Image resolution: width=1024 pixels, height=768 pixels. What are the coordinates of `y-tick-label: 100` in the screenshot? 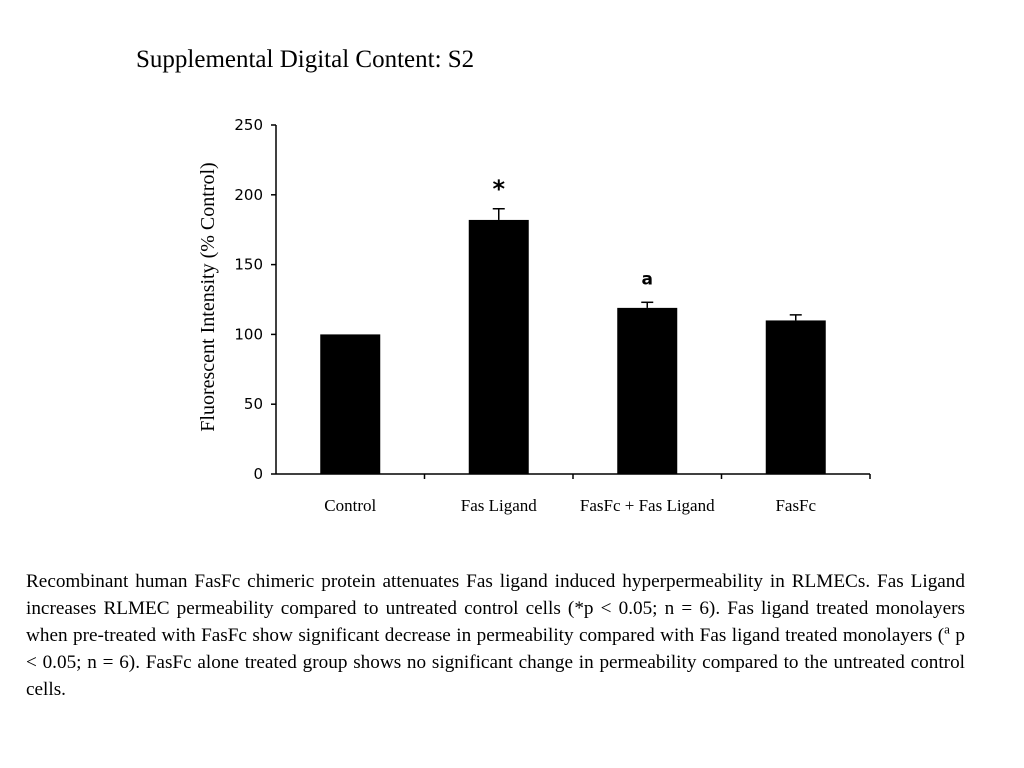 It's located at (248, 334).